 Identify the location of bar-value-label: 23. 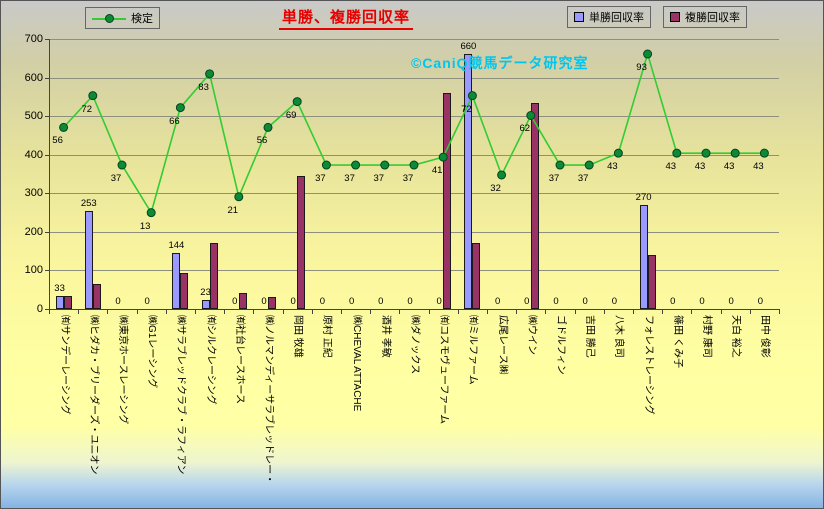
(205, 293).